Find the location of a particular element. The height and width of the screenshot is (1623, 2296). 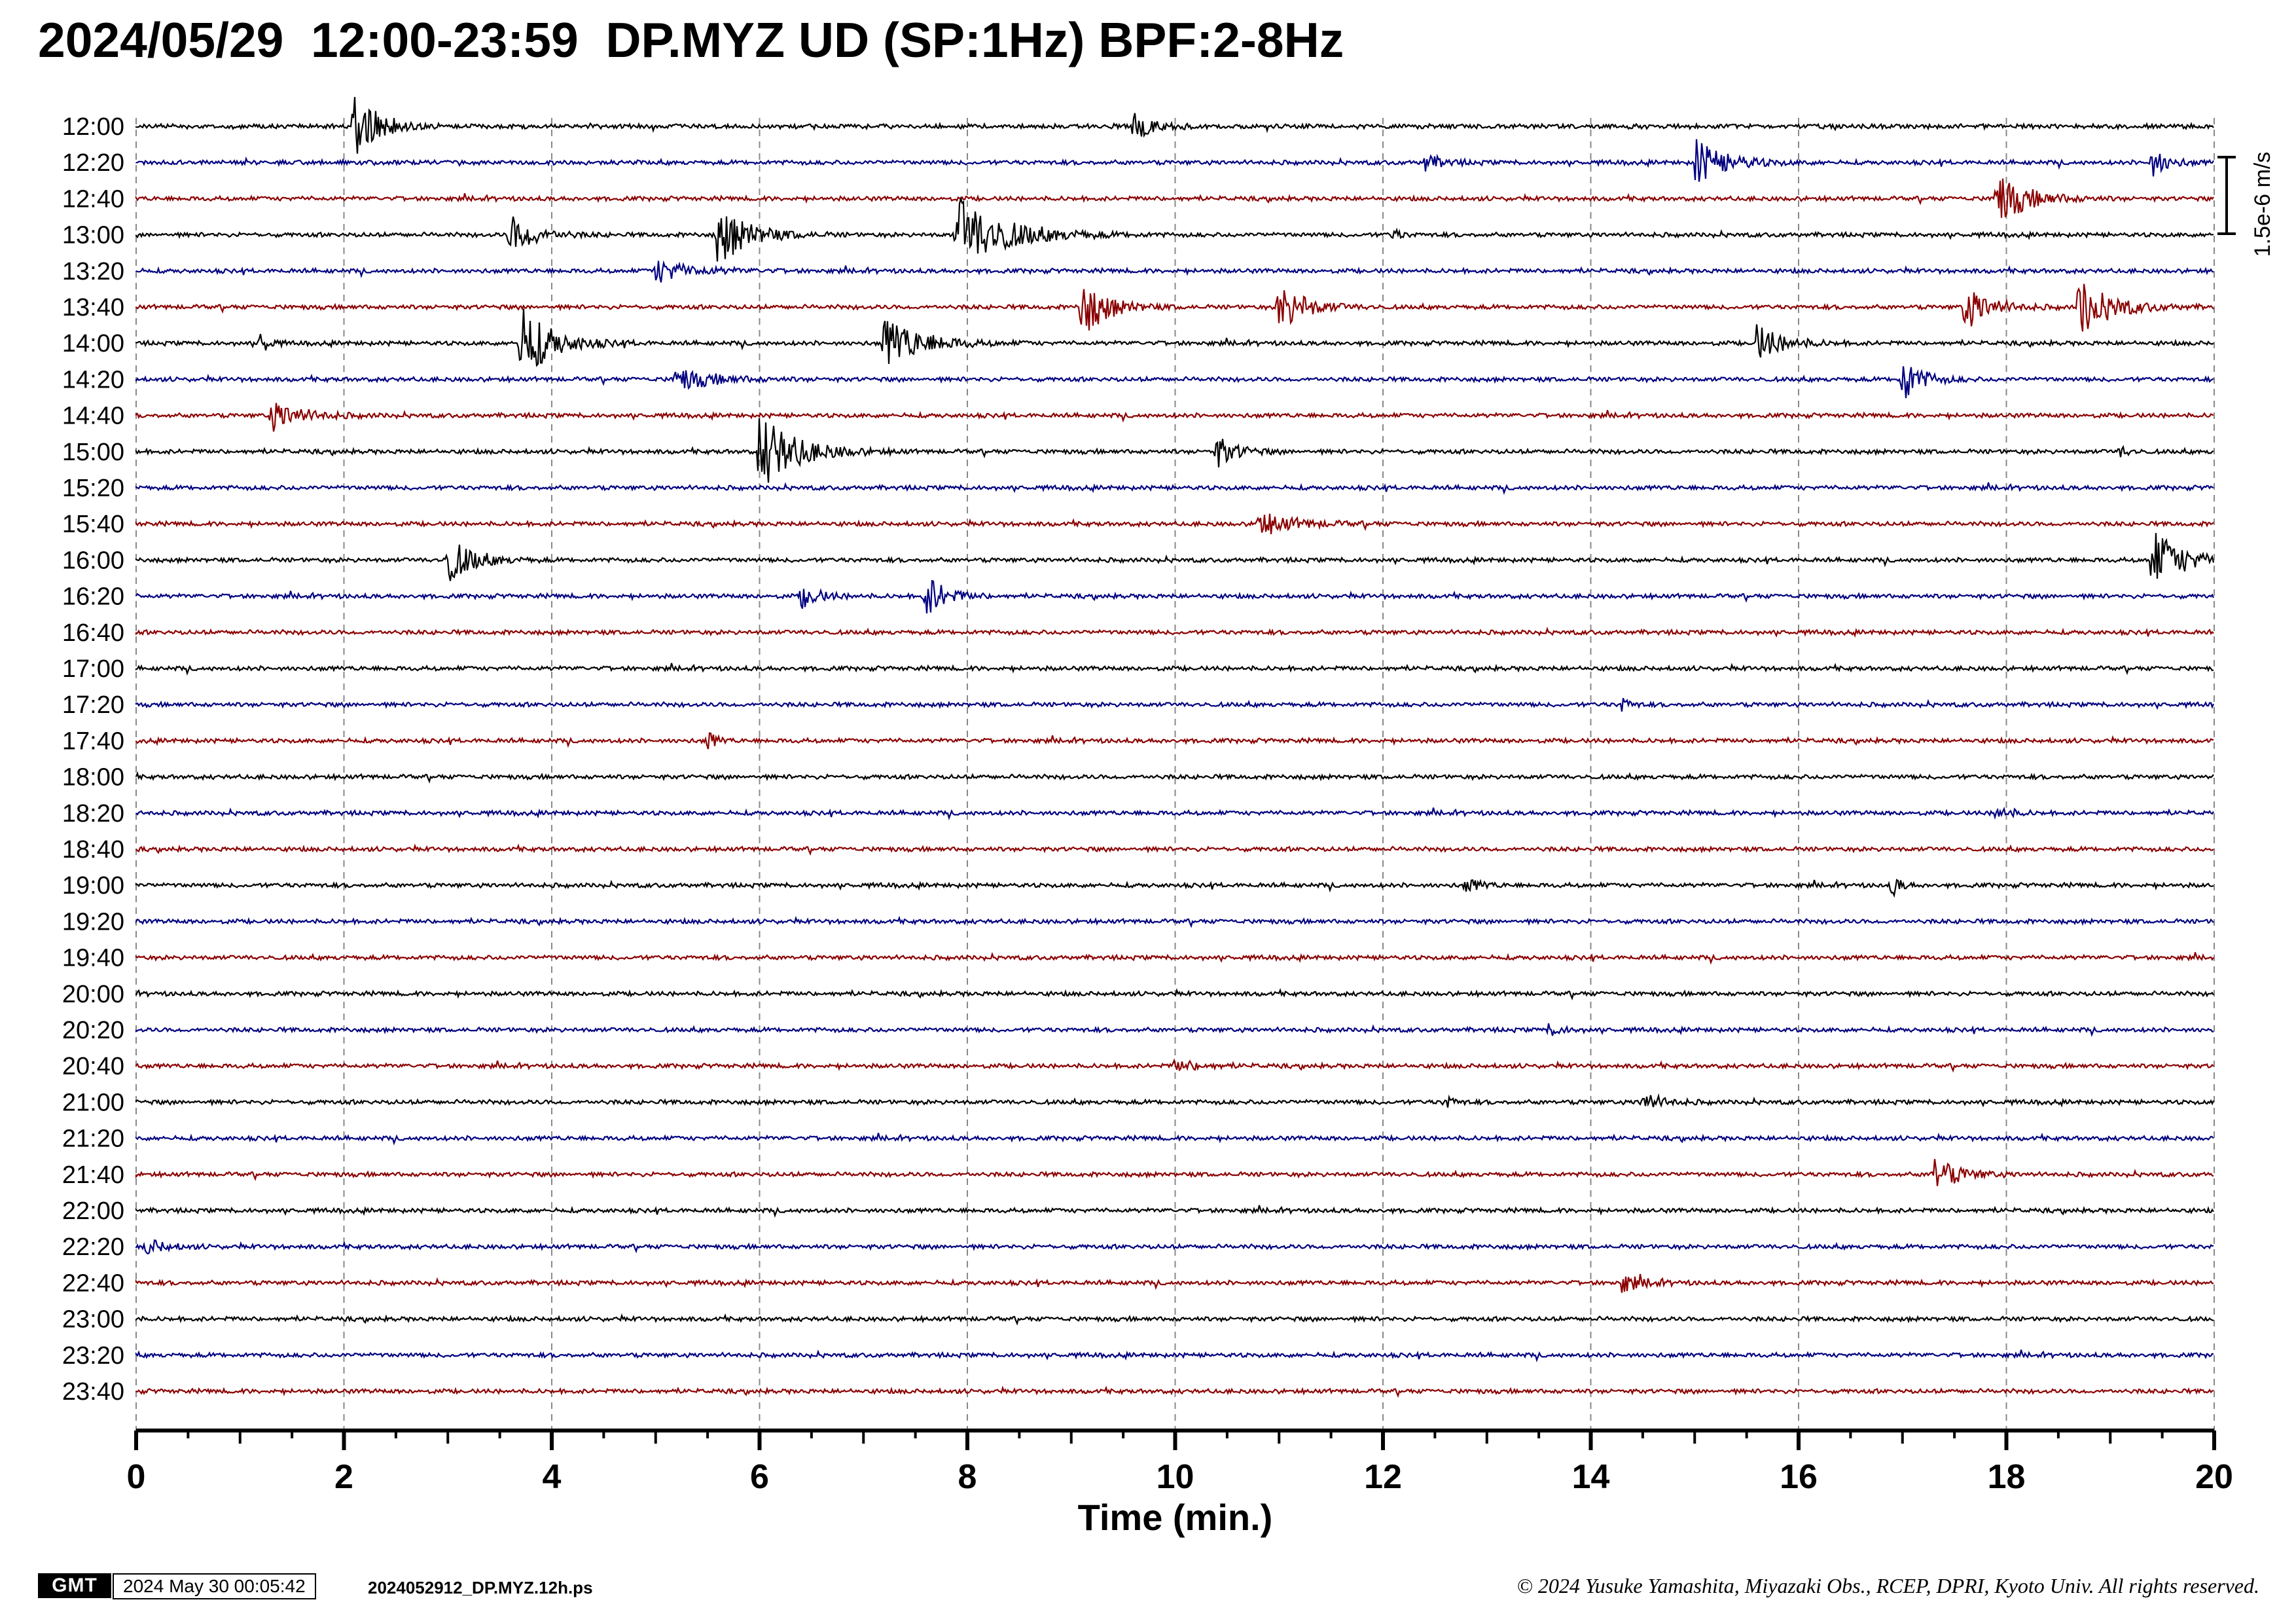

x-axis: 0 2 4 6 8 10 12 14 16 18 20 Time (min.) is located at coordinates (1180, 1483).